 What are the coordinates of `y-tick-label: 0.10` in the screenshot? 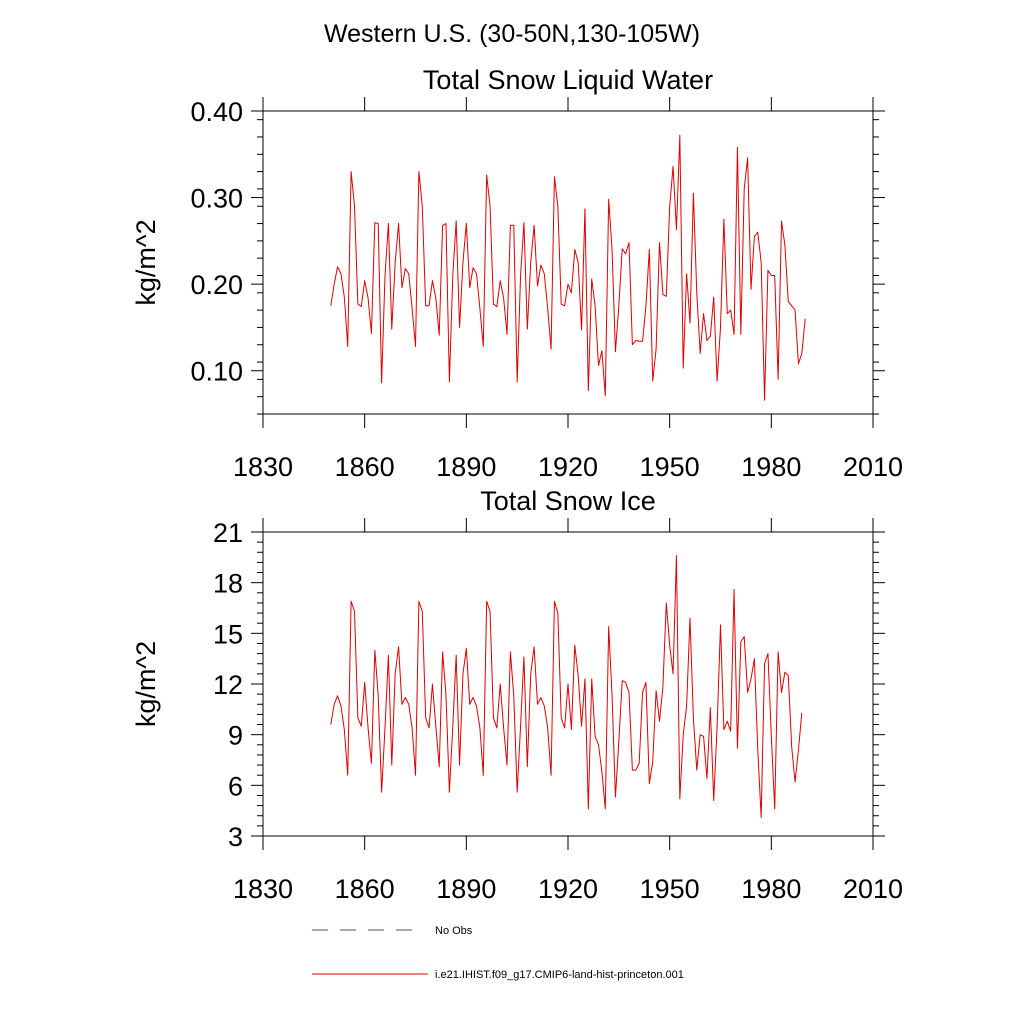 It's located at (216, 372).